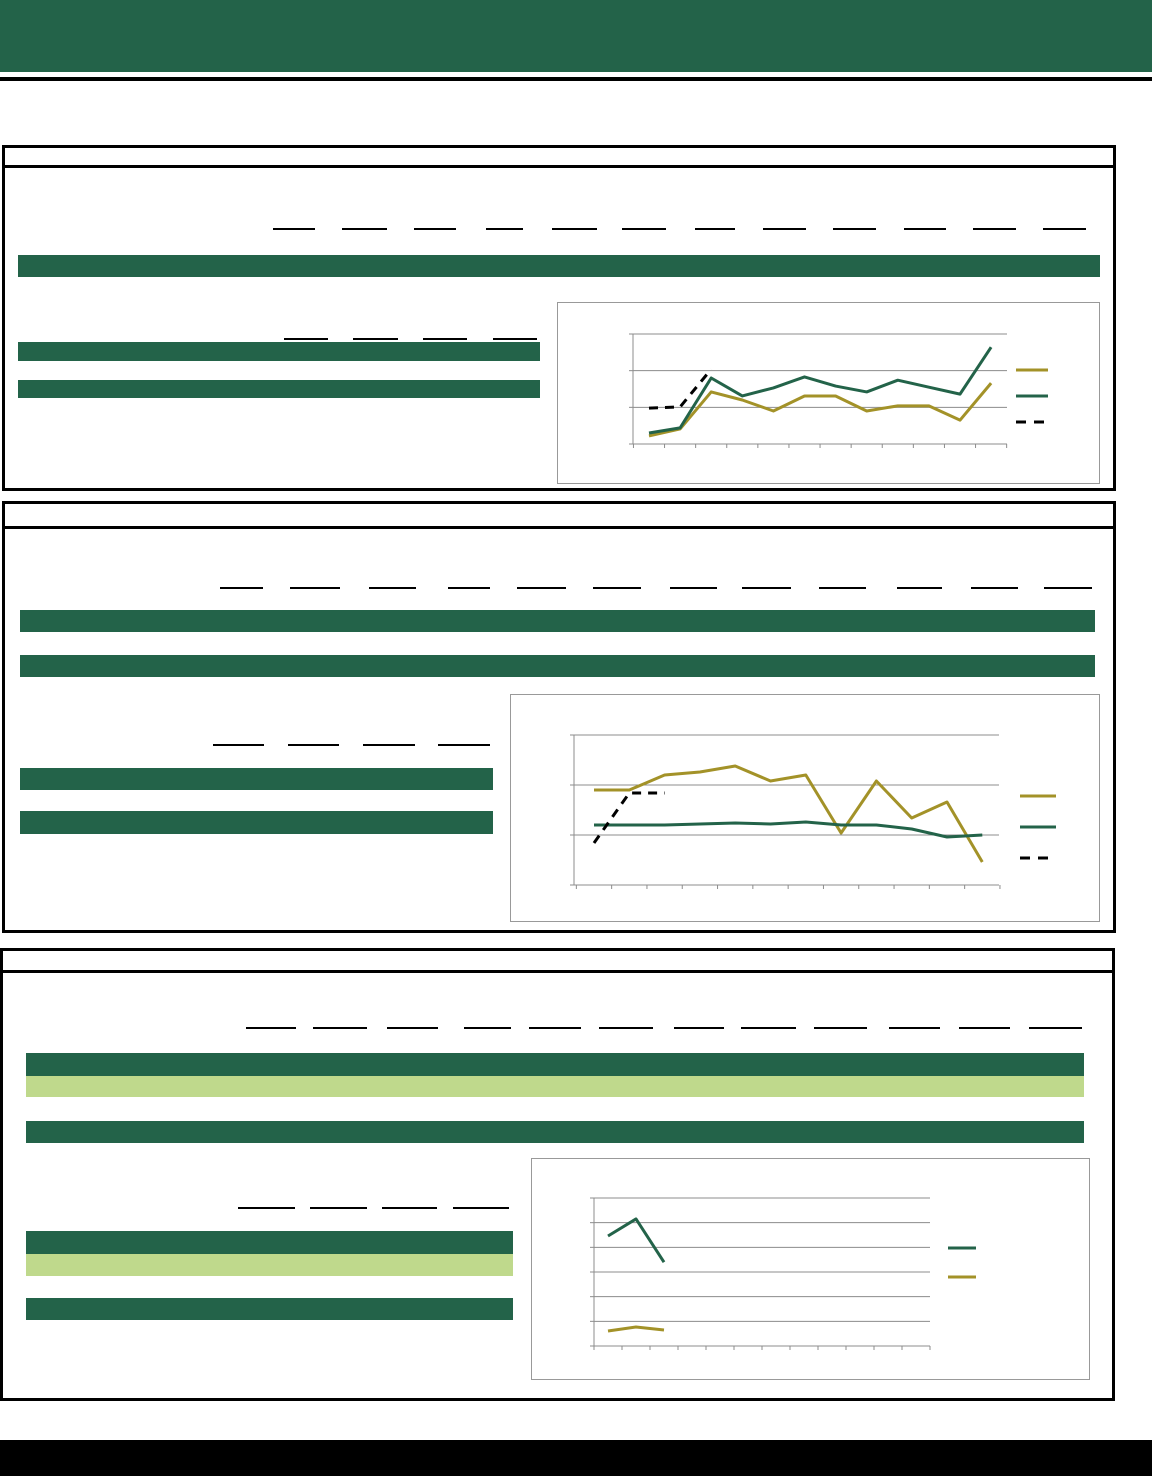  Describe the element at coordinates (576, 79) in the screenshot. I see `header-rule` at that location.